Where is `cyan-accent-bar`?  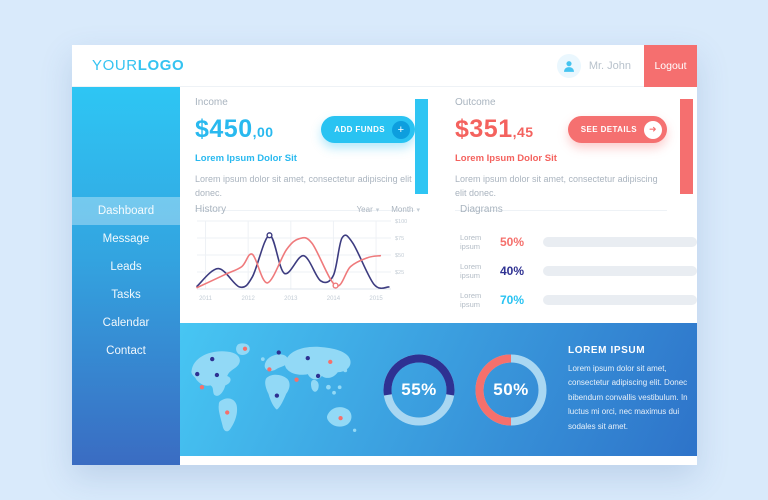 cyan-accent-bar is located at coordinates (421, 146).